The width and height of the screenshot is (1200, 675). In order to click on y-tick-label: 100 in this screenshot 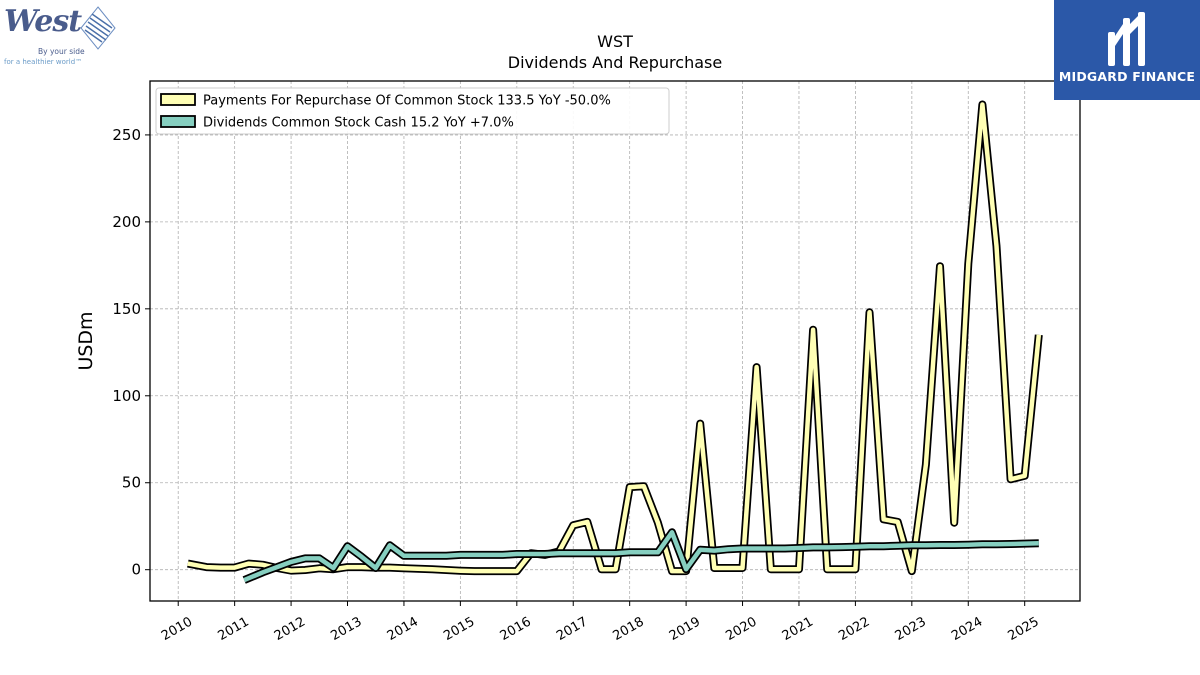, I will do `click(126, 396)`.